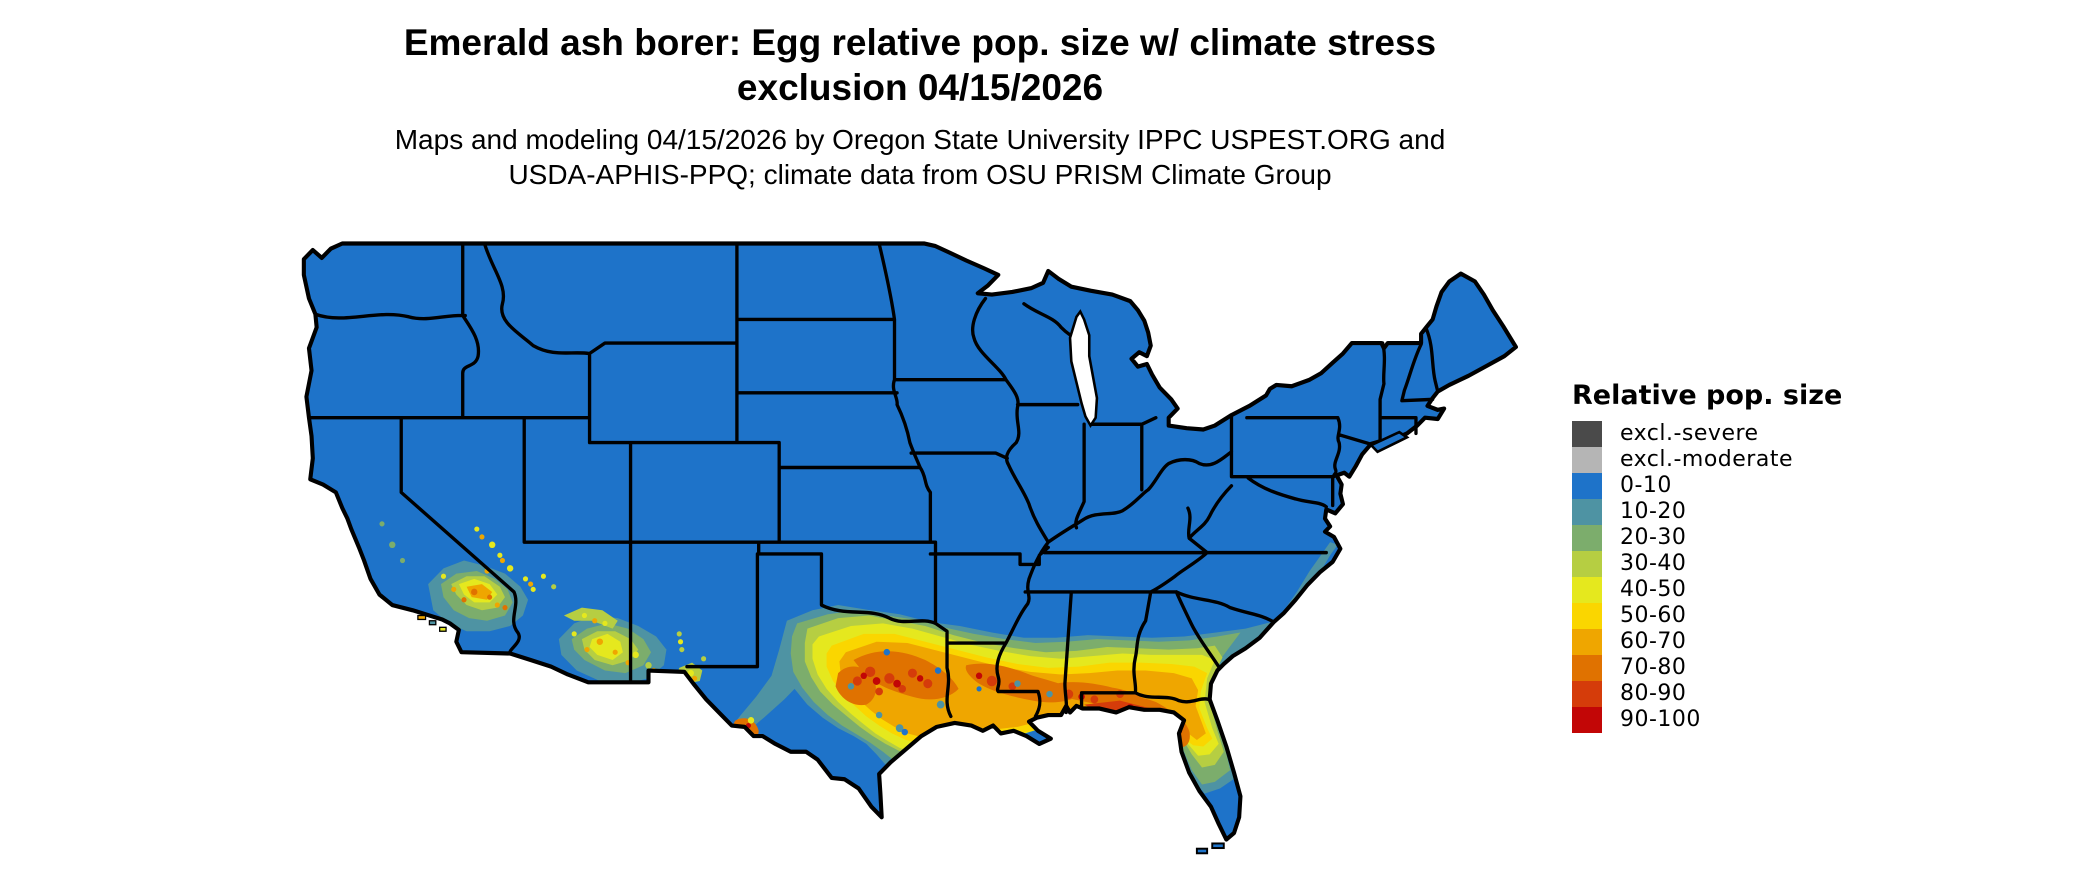 This screenshot has height=892, width=2100. Describe the element at coordinates (1389, 442) in the screenshot. I see `long-island` at that location.